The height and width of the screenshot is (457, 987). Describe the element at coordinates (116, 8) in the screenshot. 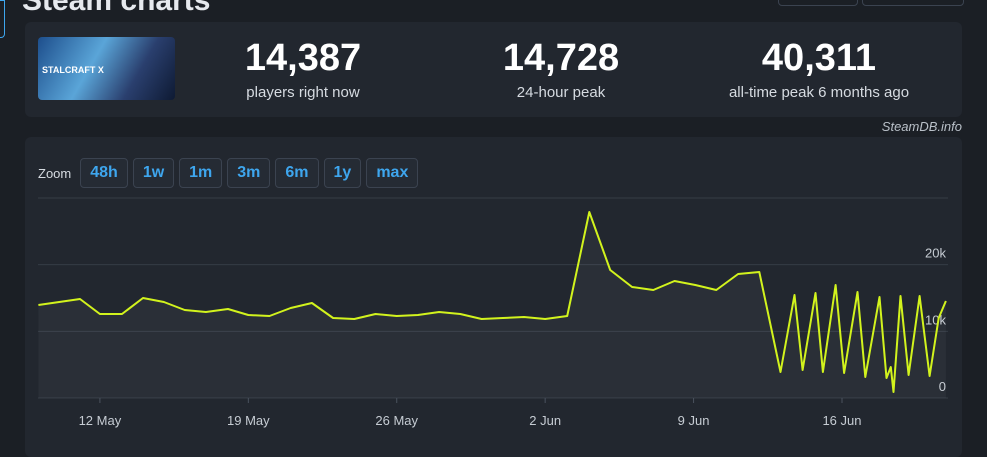

I see `page-title: Steam charts` at that location.